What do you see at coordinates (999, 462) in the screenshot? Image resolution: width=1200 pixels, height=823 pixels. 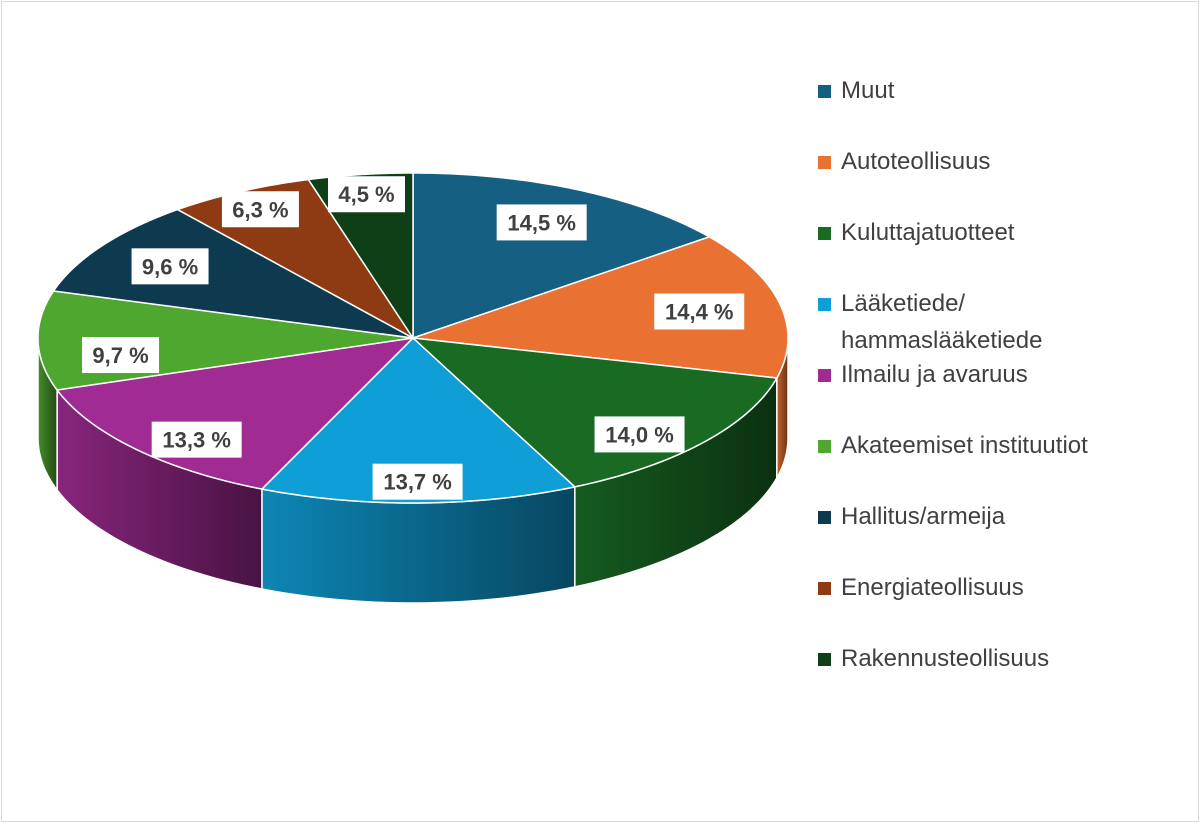 I see `legend-item: Akateemiset instituutiot` at bounding box center [999, 462].